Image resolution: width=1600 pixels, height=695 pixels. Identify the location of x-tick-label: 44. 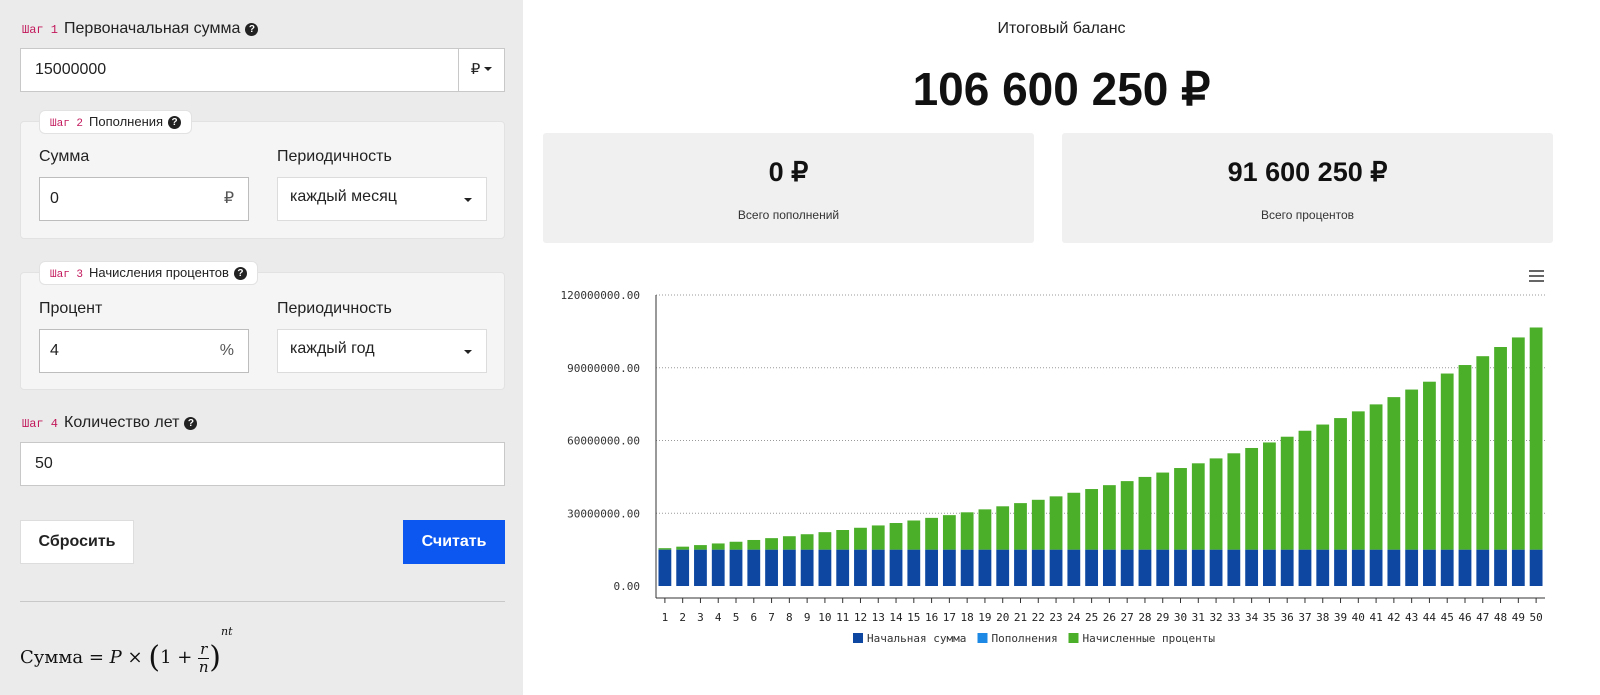
(1430, 617).